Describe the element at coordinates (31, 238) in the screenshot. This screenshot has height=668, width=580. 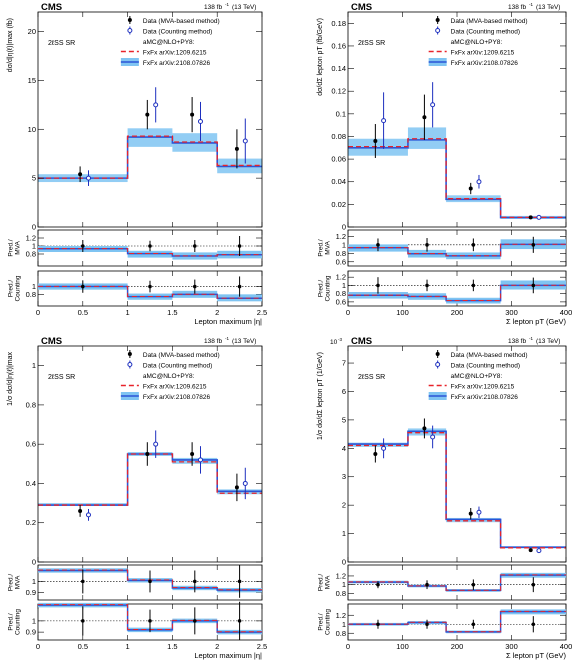
I see `panel1-ratio-mva-ytick-label: 1.2` at that location.